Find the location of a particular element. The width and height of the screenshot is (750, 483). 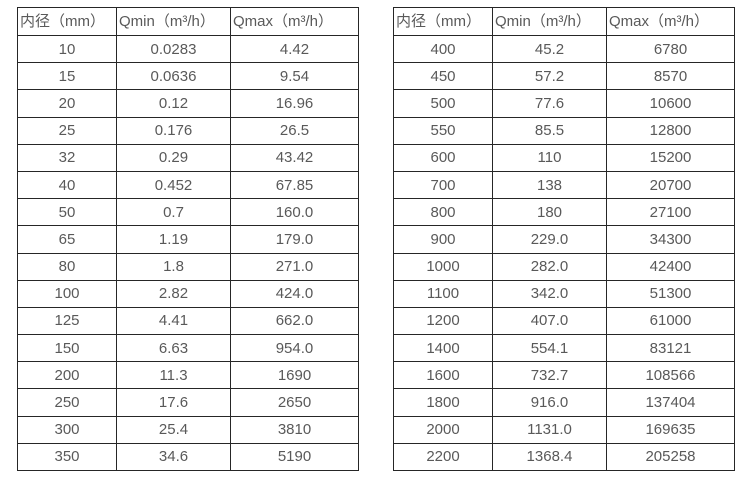

table-row: 250 17.6 2650 is located at coordinates (188, 402).